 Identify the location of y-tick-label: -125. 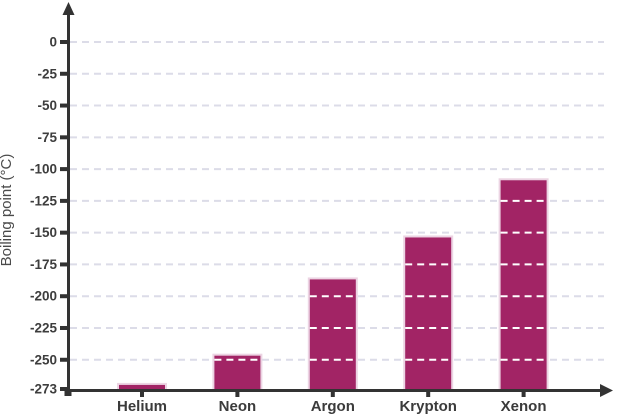
(44, 200).